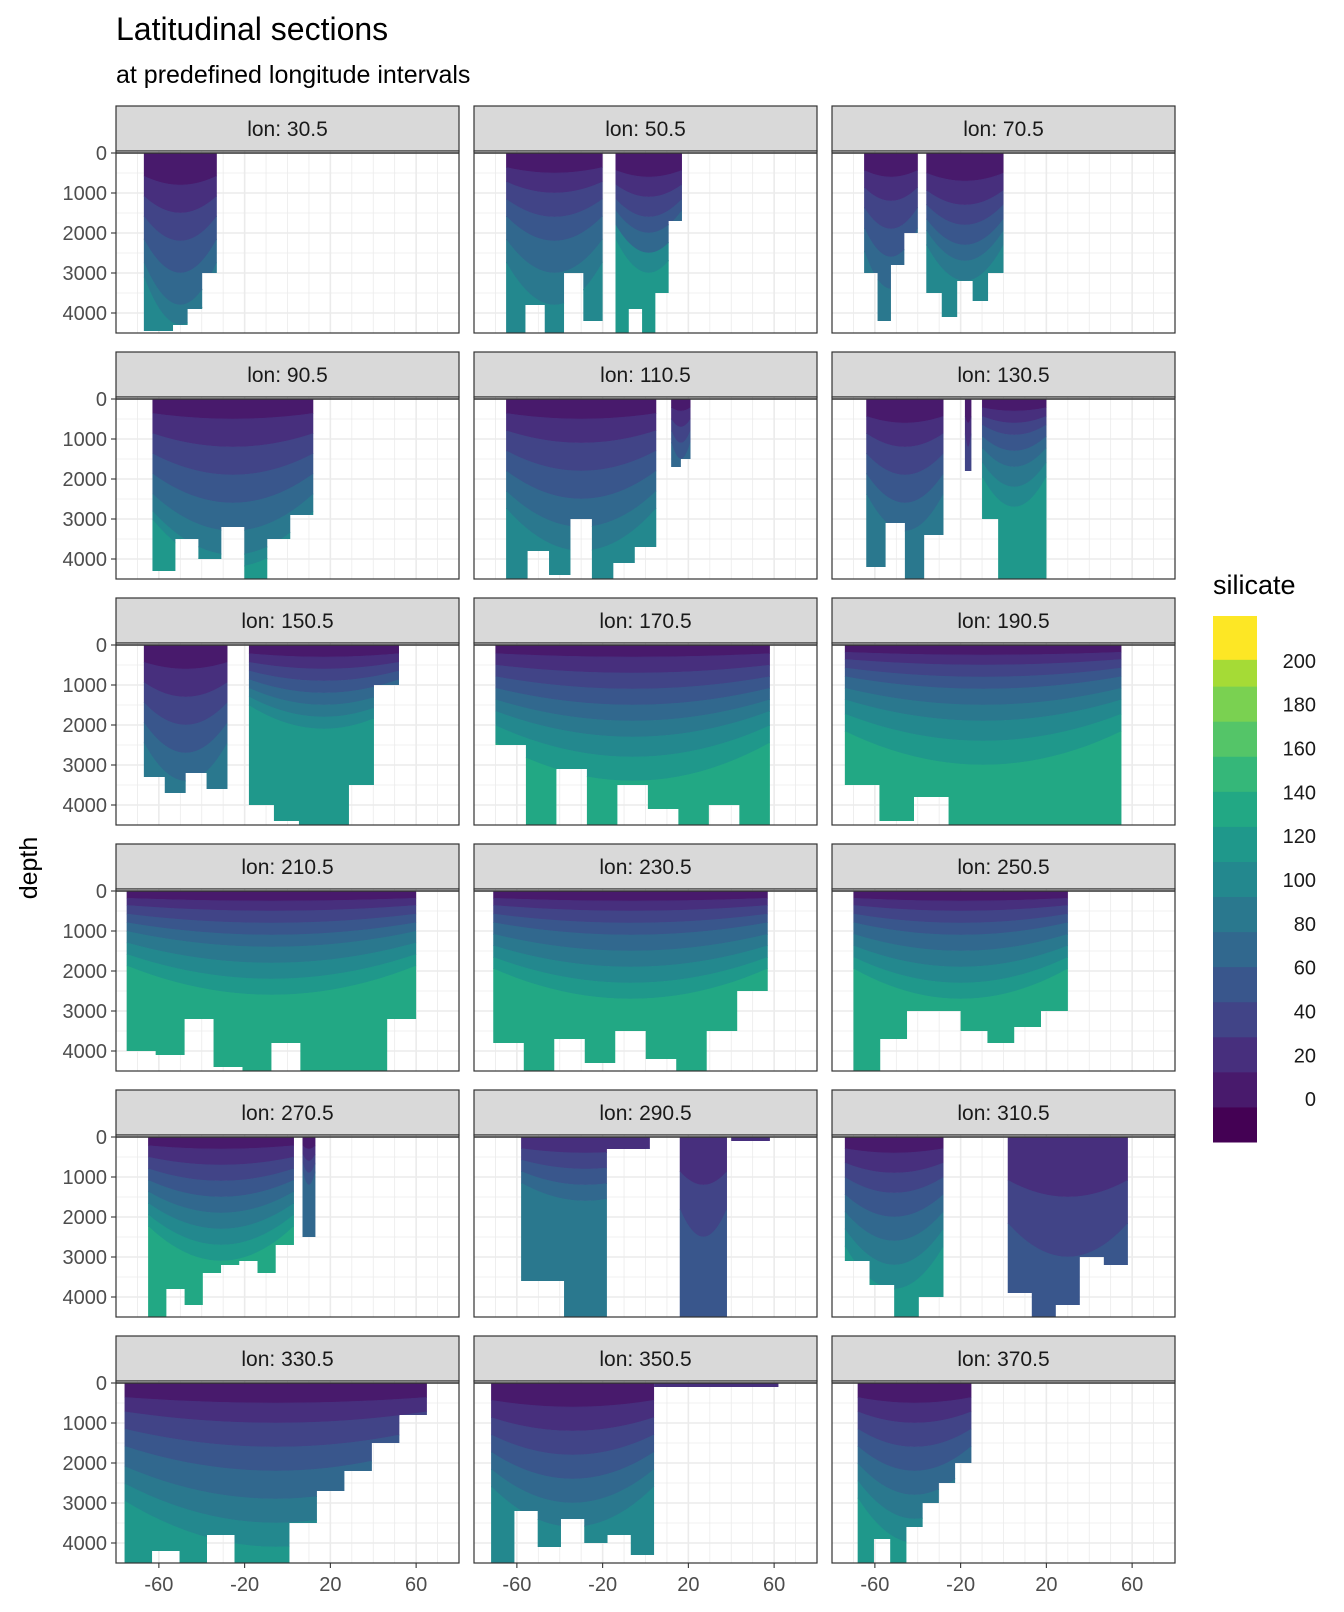 This screenshot has height=1612, width=1344. What do you see at coordinates (1299, 706) in the screenshot?
I see `legend-label: 180` at bounding box center [1299, 706].